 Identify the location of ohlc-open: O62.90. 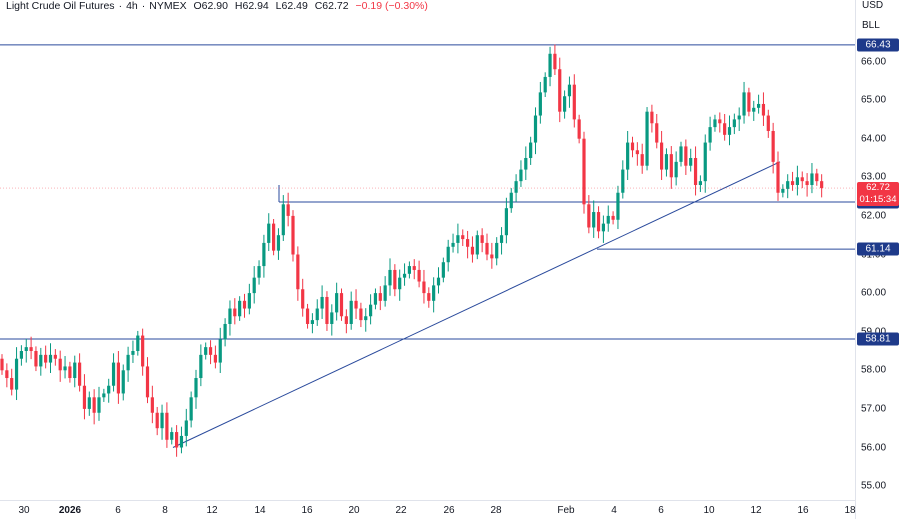
(210, 6).